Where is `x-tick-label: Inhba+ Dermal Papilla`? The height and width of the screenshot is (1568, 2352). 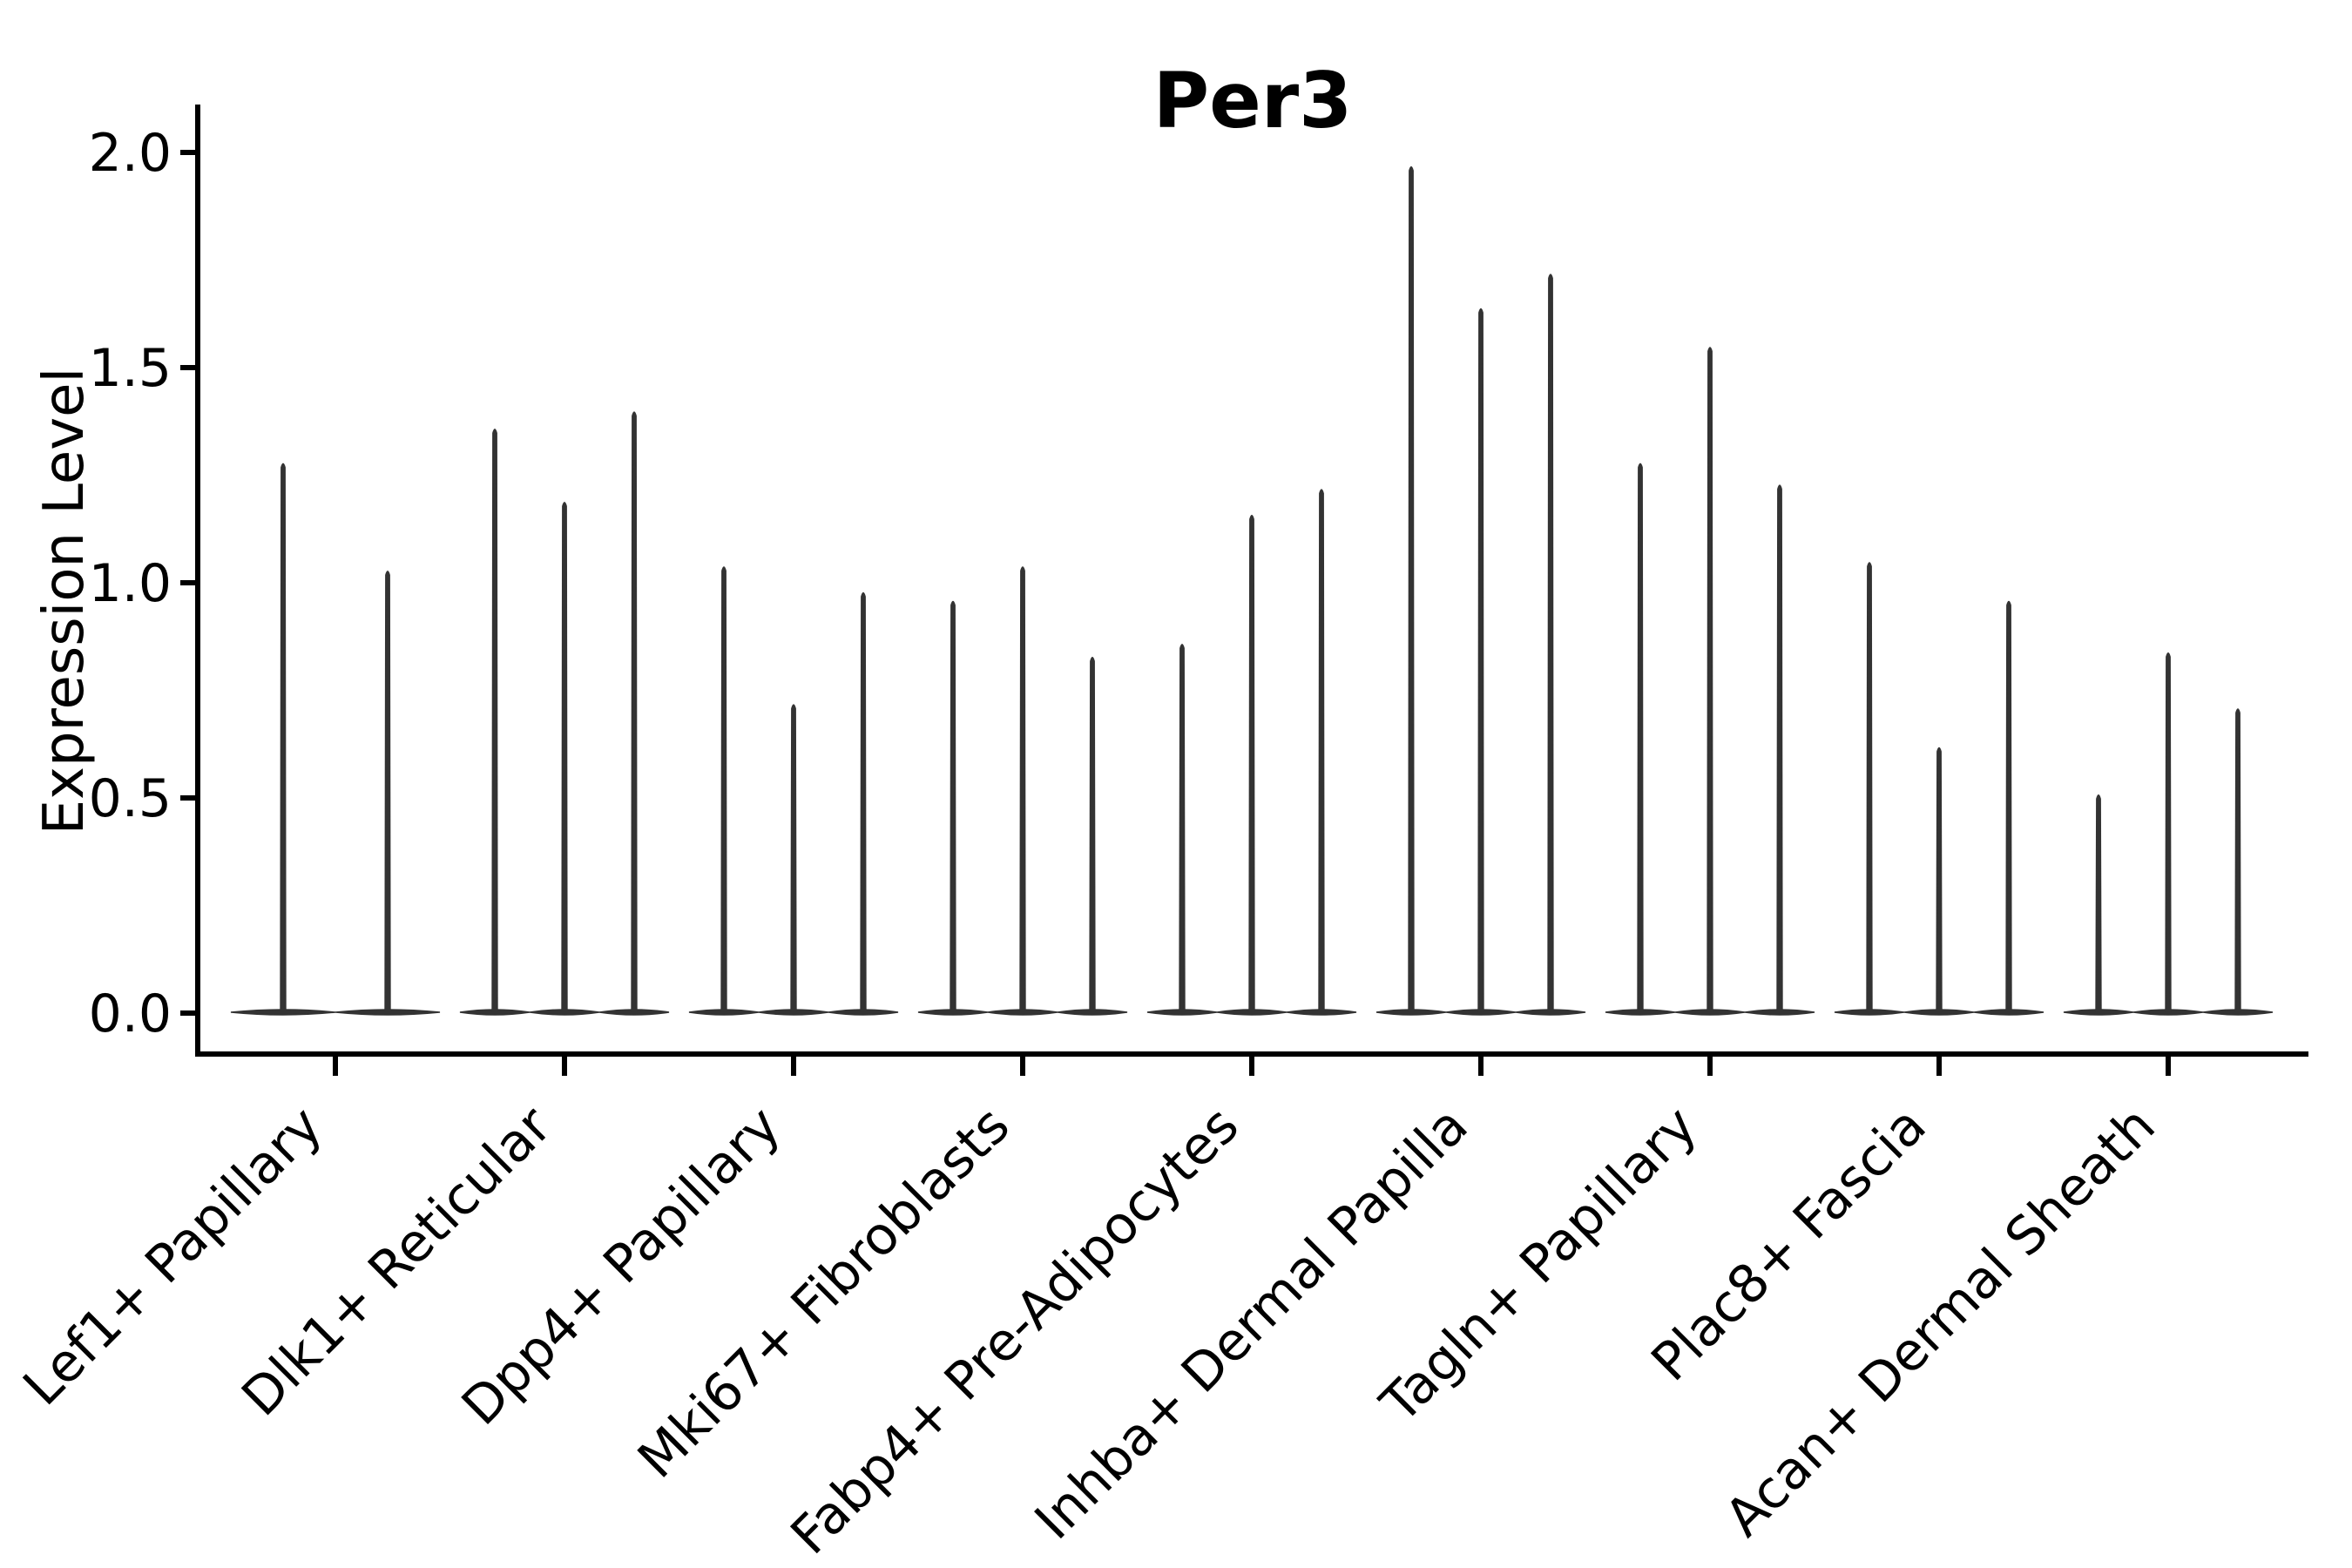 x-tick-label: Inhba+ Dermal Papilla is located at coordinates (1252, 1323).